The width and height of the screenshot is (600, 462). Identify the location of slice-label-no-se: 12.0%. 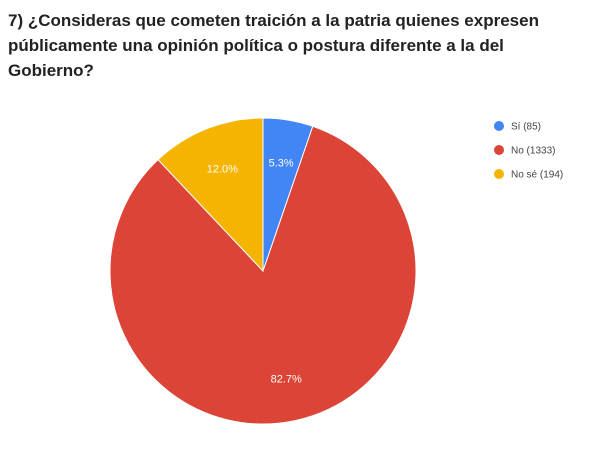
(222, 170).